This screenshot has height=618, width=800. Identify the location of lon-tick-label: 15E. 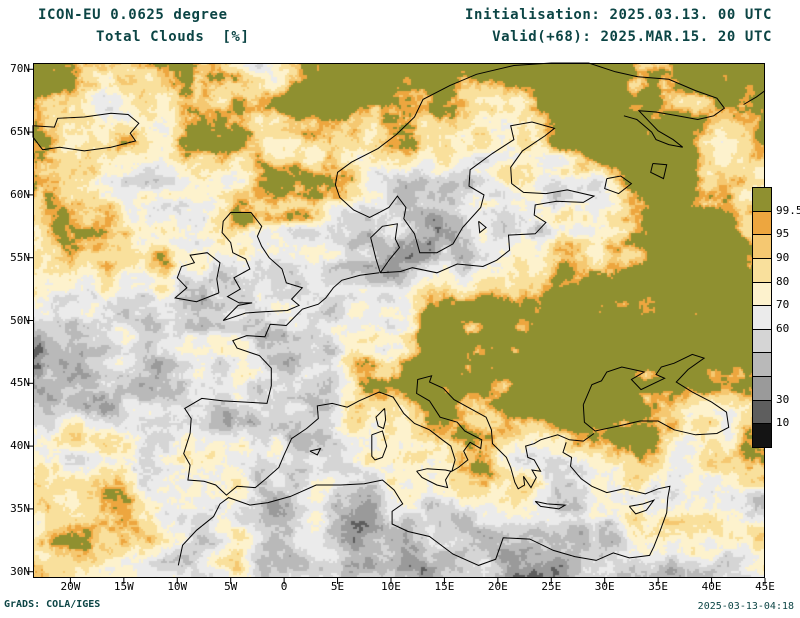
(444, 586).